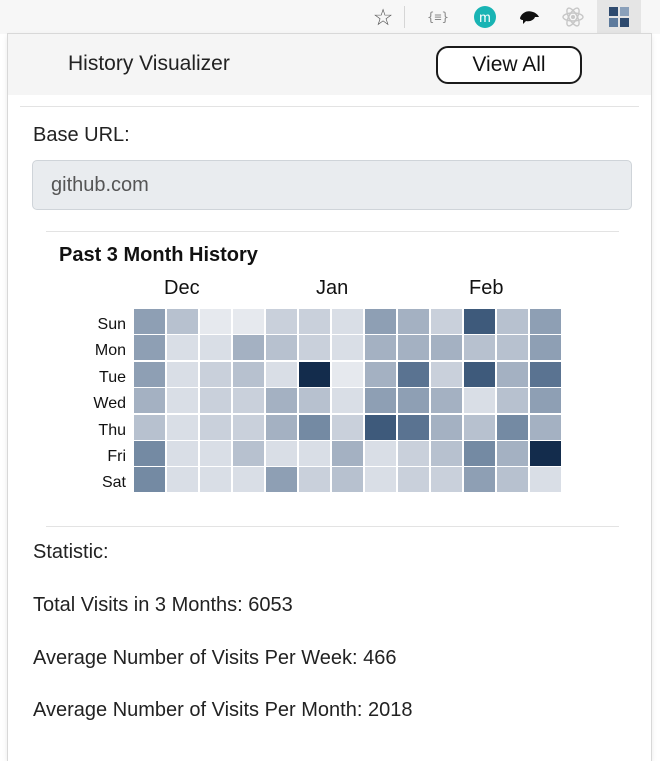  Describe the element at coordinates (182, 288) in the screenshot. I see `month-label-dec: Dec` at that location.